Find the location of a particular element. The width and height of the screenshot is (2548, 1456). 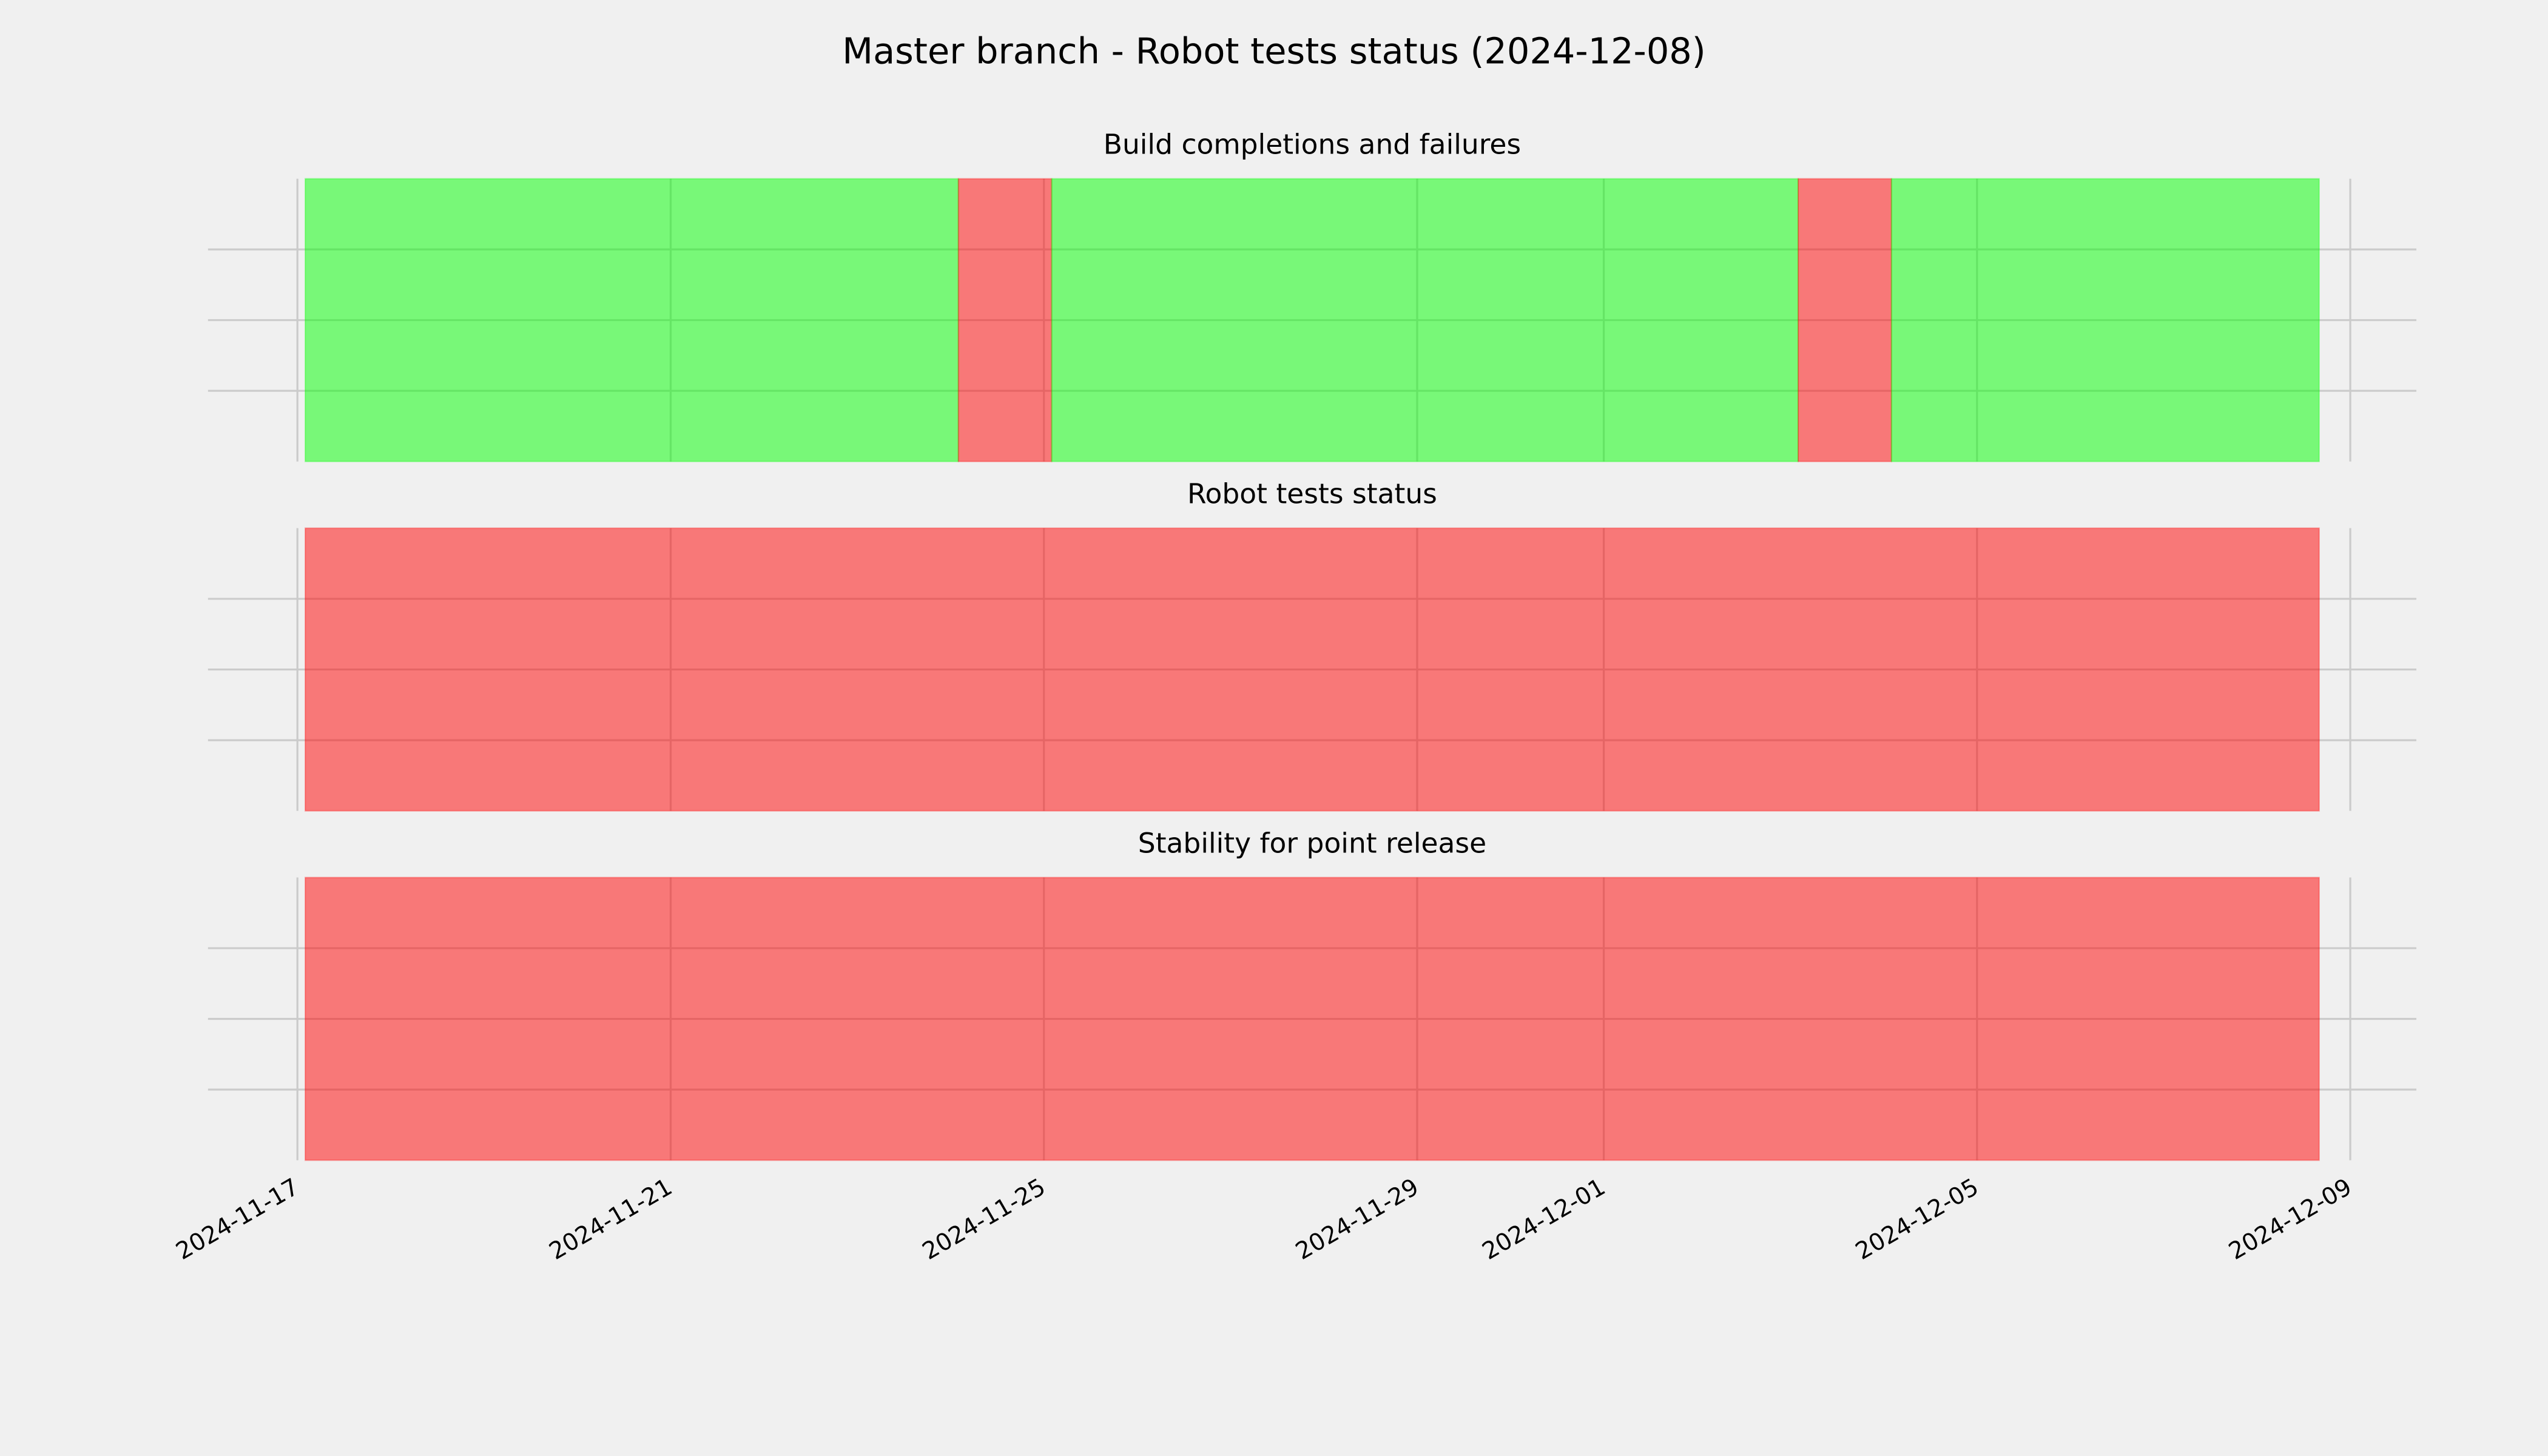

subplot-title: Robot tests status is located at coordinates (1312, 493).